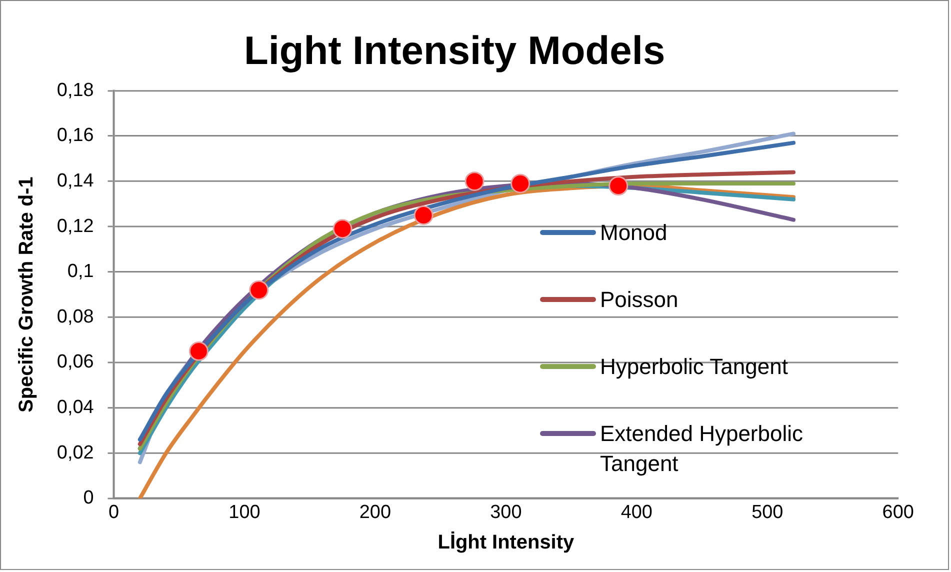 The height and width of the screenshot is (572, 951). I want to click on x-tick-label: 400, so click(636, 513).